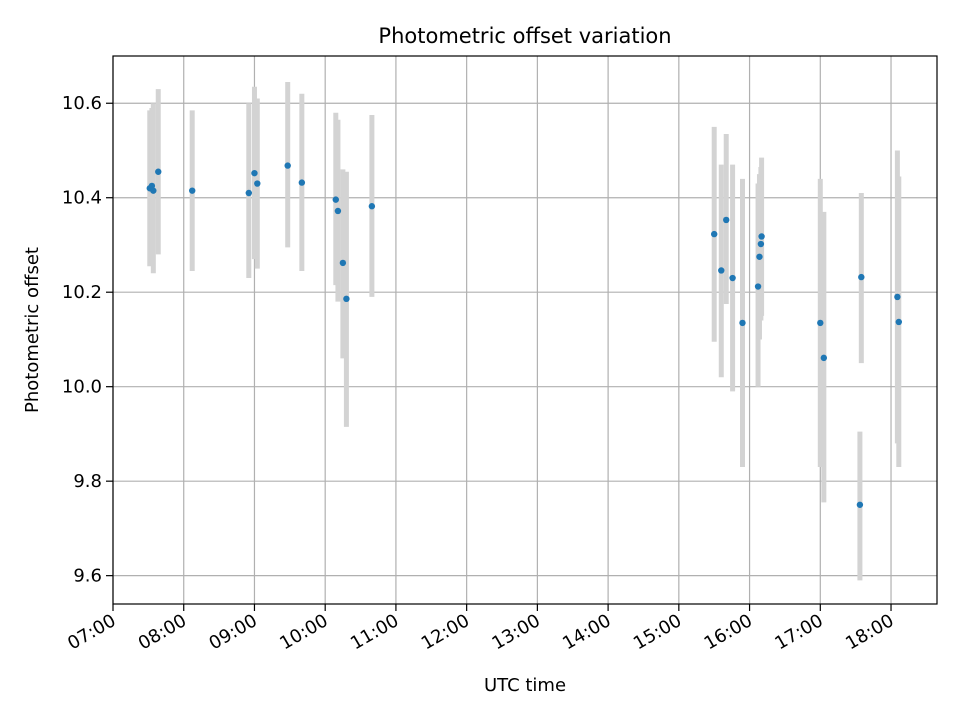 The image size is (960, 720). What do you see at coordinates (82, 292) in the screenshot?
I see `y-tick-label: 10.2` at bounding box center [82, 292].